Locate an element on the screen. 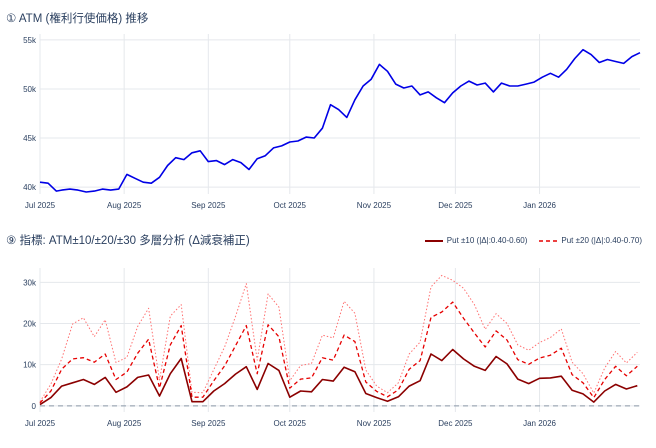 Image resolution: width=656 pixels, height=448 pixels. chart-1-x-tick-label: Sep 2025 is located at coordinates (208, 205).